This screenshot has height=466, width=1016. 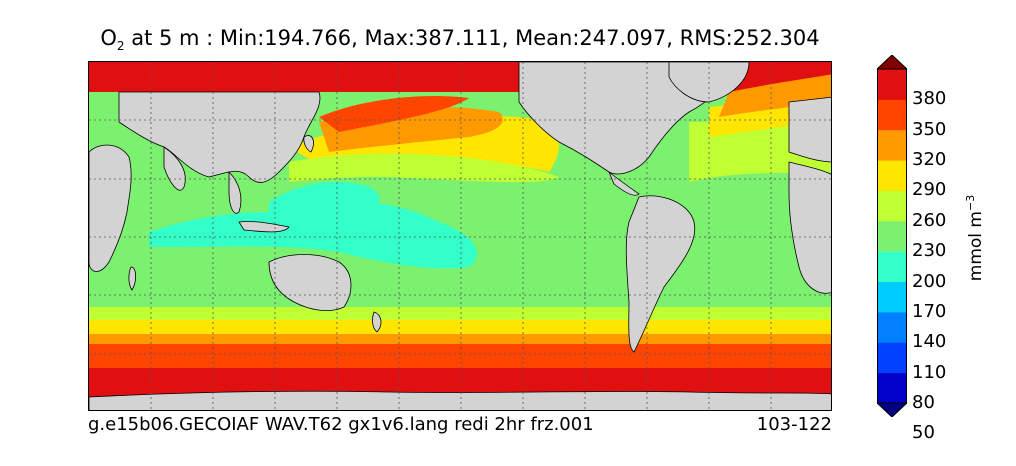 I want to click on land-antarctica, so click(x=460, y=400).